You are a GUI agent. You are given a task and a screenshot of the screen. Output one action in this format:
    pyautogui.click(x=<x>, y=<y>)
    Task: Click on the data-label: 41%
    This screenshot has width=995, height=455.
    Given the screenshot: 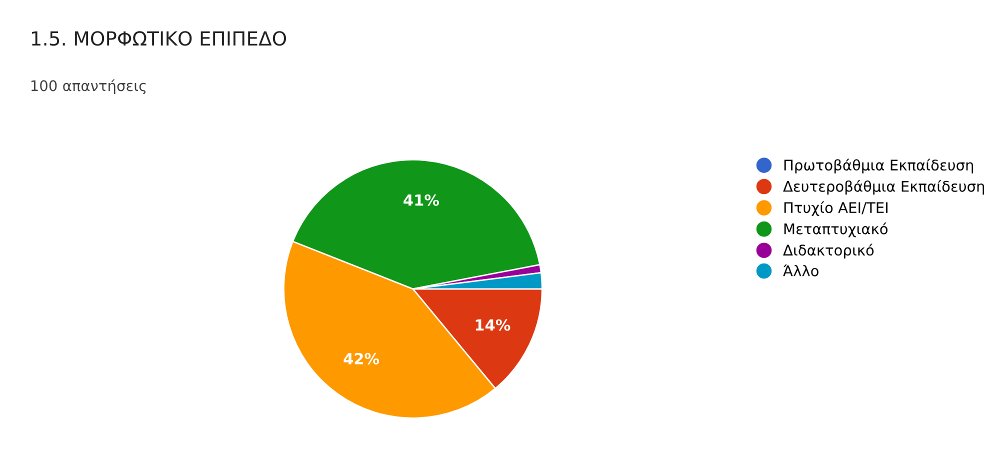 What is the action you would take?
    pyautogui.click(x=421, y=200)
    